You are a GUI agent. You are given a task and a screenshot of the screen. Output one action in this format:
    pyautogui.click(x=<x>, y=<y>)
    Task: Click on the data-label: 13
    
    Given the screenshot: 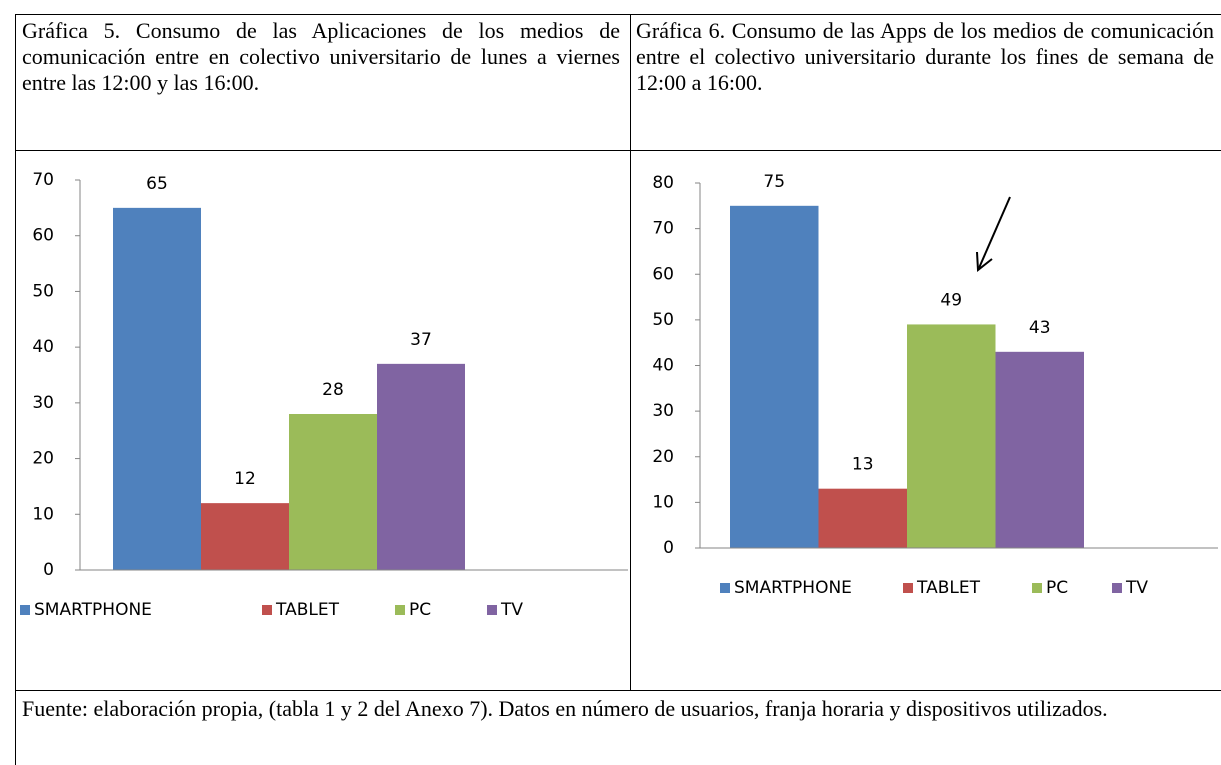 What is the action you would take?
    pyautogui.click(x=863, y=465)
    